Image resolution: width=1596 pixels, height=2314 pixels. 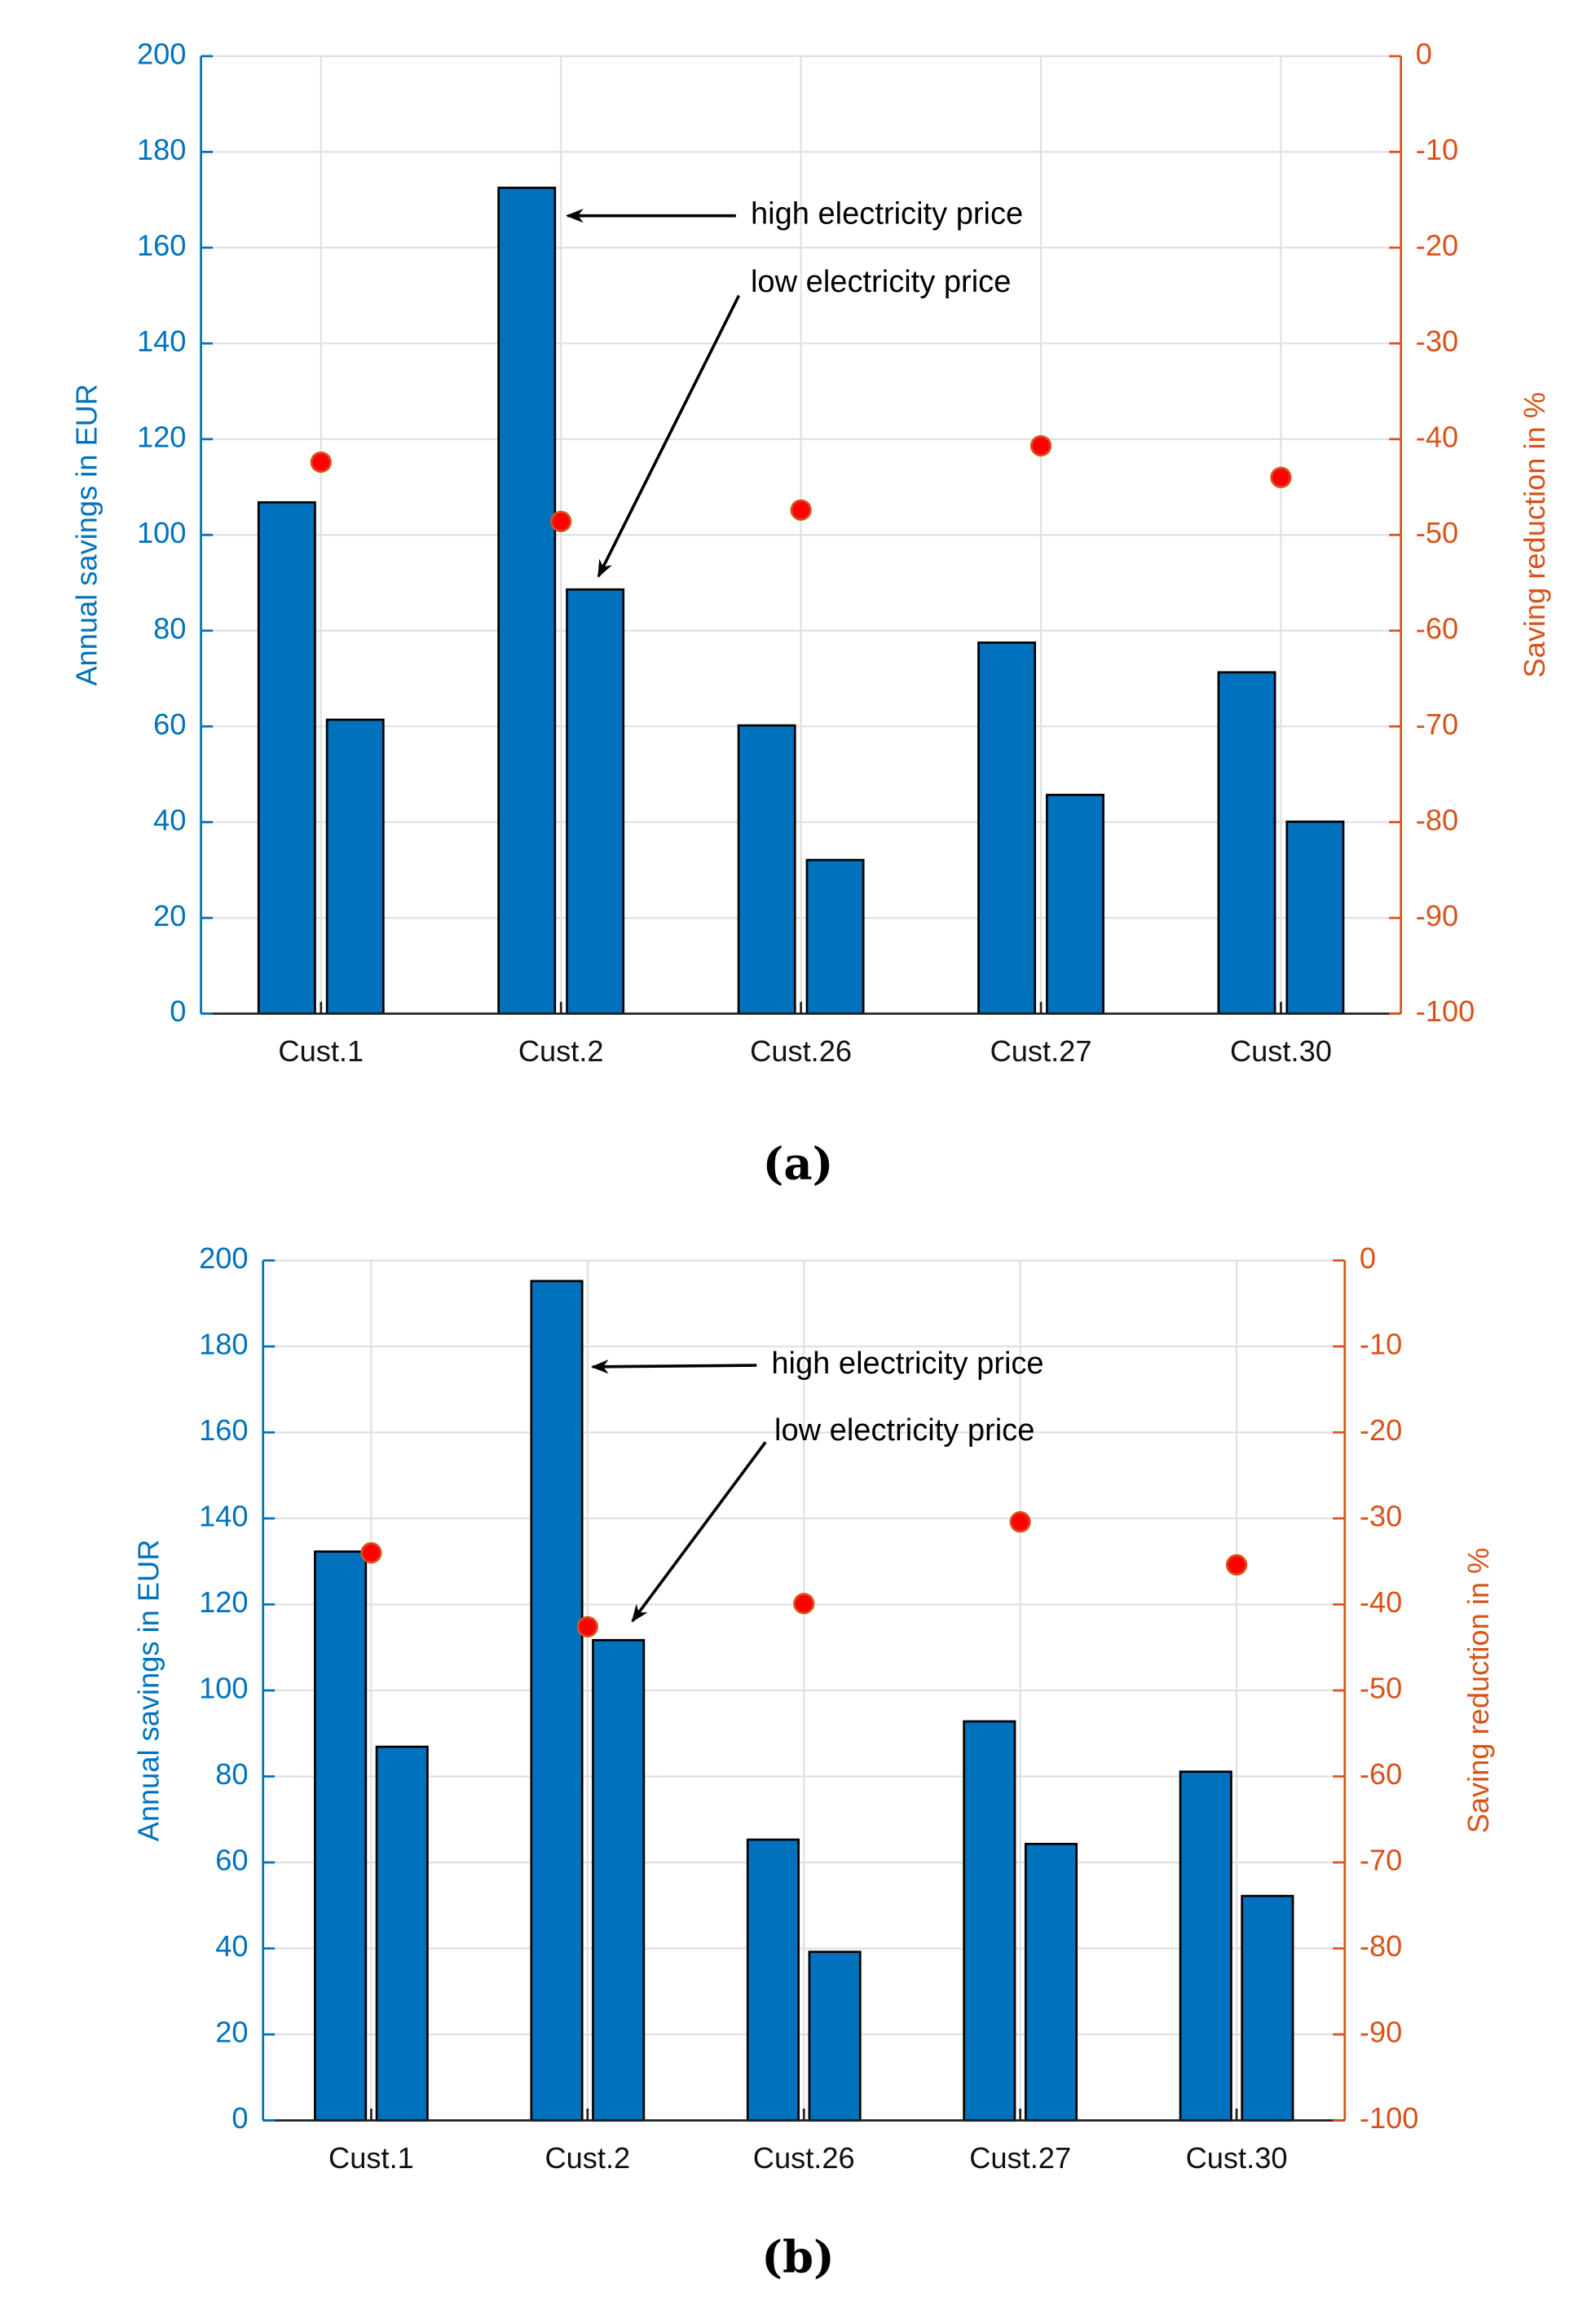 What do you see at coordinates (797, 2257) in the screenshot?
I see `caption: (b)` at bounding box center [797, 2257].